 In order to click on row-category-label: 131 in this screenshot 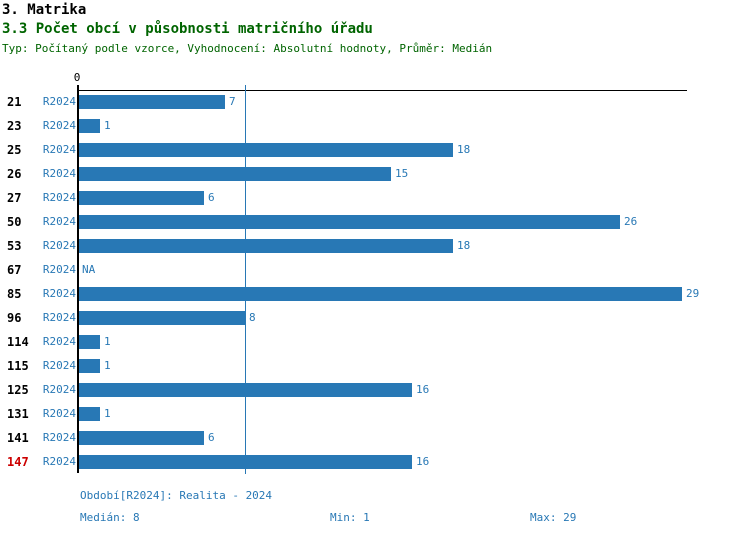, I will do `click(18, 414)`.